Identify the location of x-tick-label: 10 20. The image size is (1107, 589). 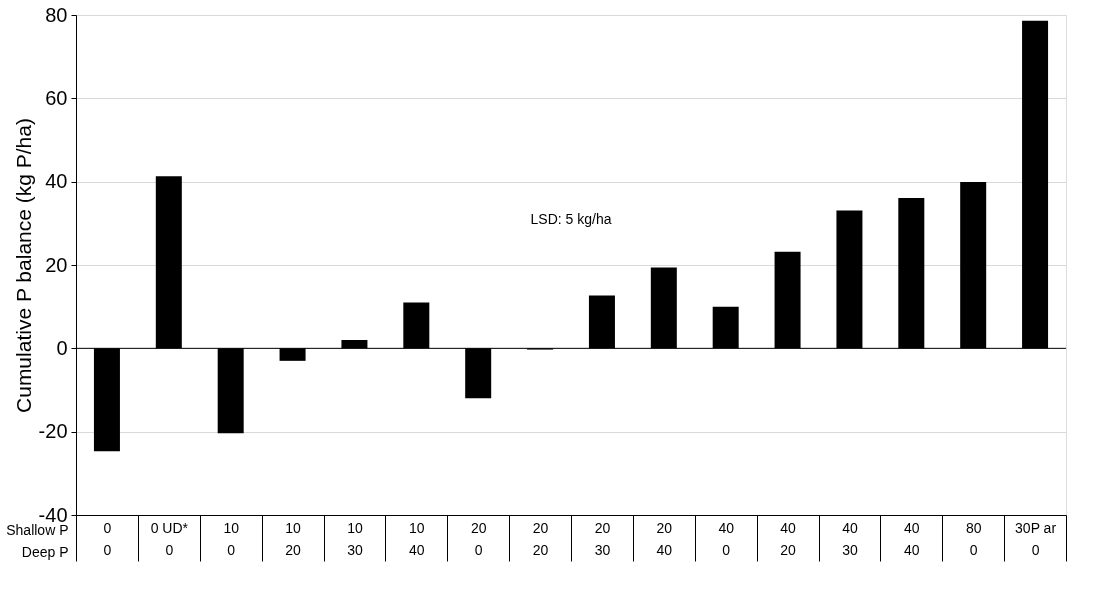
(293, 538).